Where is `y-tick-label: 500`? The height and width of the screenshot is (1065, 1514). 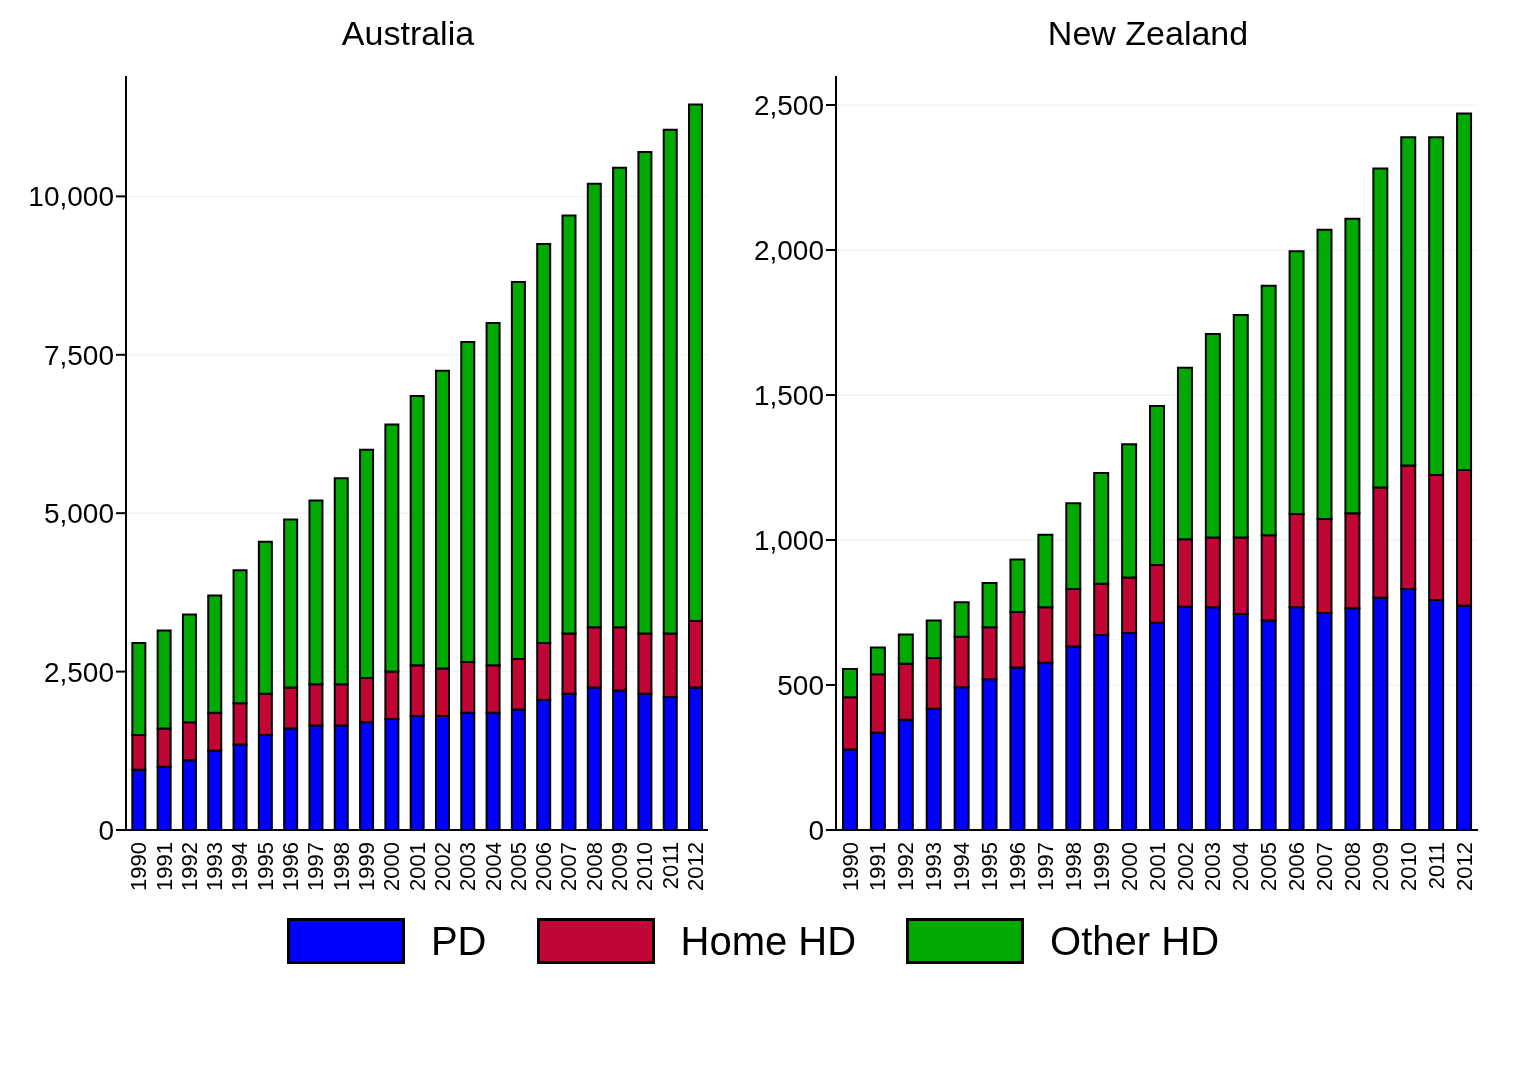
y-tick-label: 500 is located at coordinates (800, 685).